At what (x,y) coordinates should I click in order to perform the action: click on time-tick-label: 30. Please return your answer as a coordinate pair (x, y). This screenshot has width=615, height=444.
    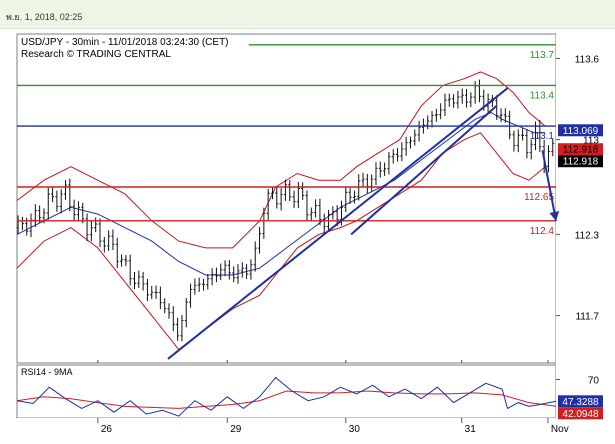
    Looking at the image, I should click on (355, 429).